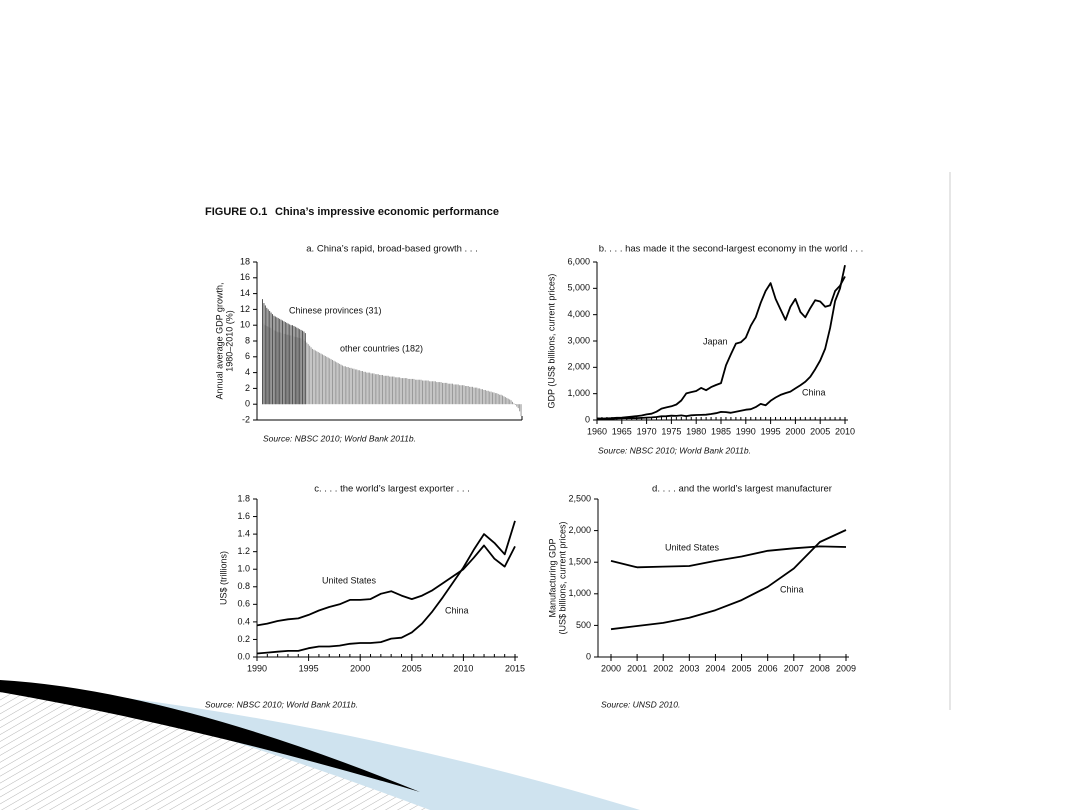 This screenshot has width=1080, height=810. Describe the element at coordinates (671, 431) in the screenshot. I see `x-tick-label: 1975` at that location.